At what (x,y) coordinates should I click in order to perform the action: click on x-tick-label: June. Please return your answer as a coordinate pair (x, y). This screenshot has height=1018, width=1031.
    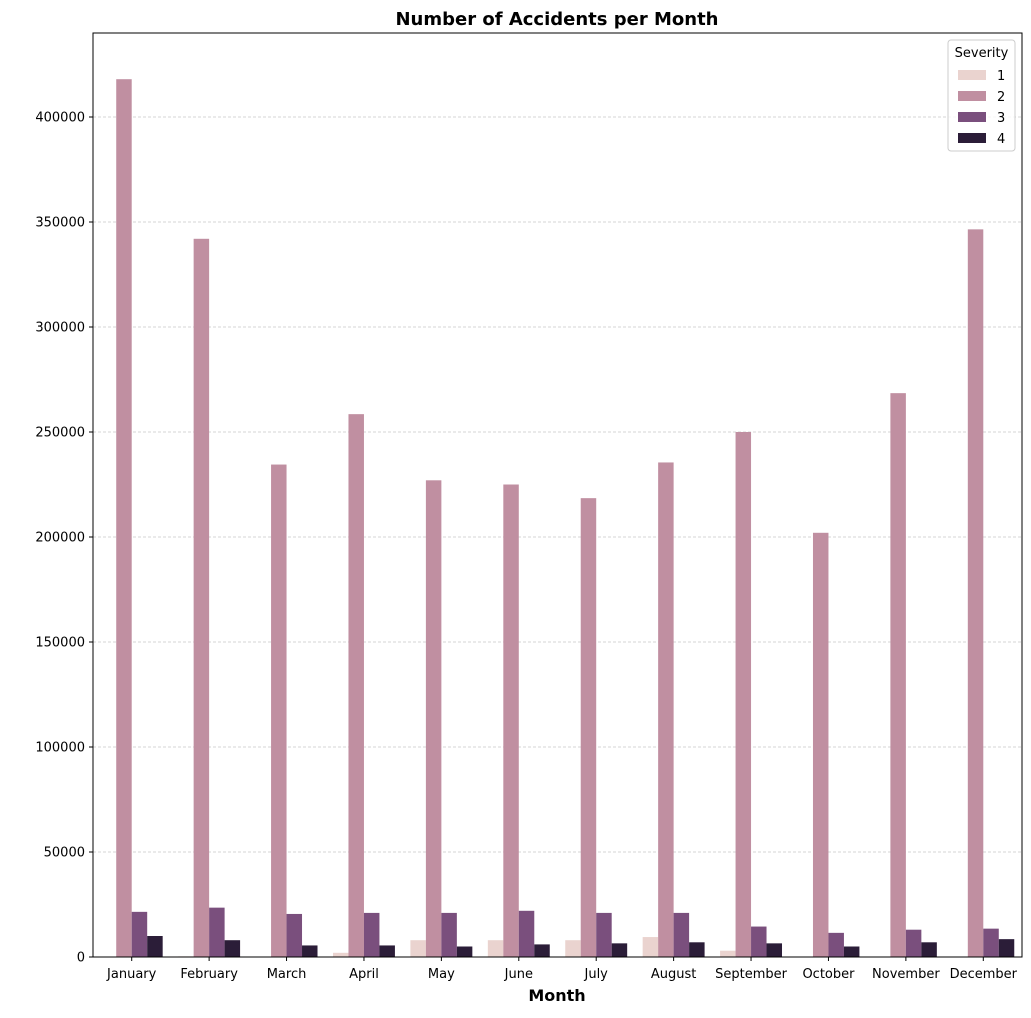
    Looking at the image, I should click on (518, 974).